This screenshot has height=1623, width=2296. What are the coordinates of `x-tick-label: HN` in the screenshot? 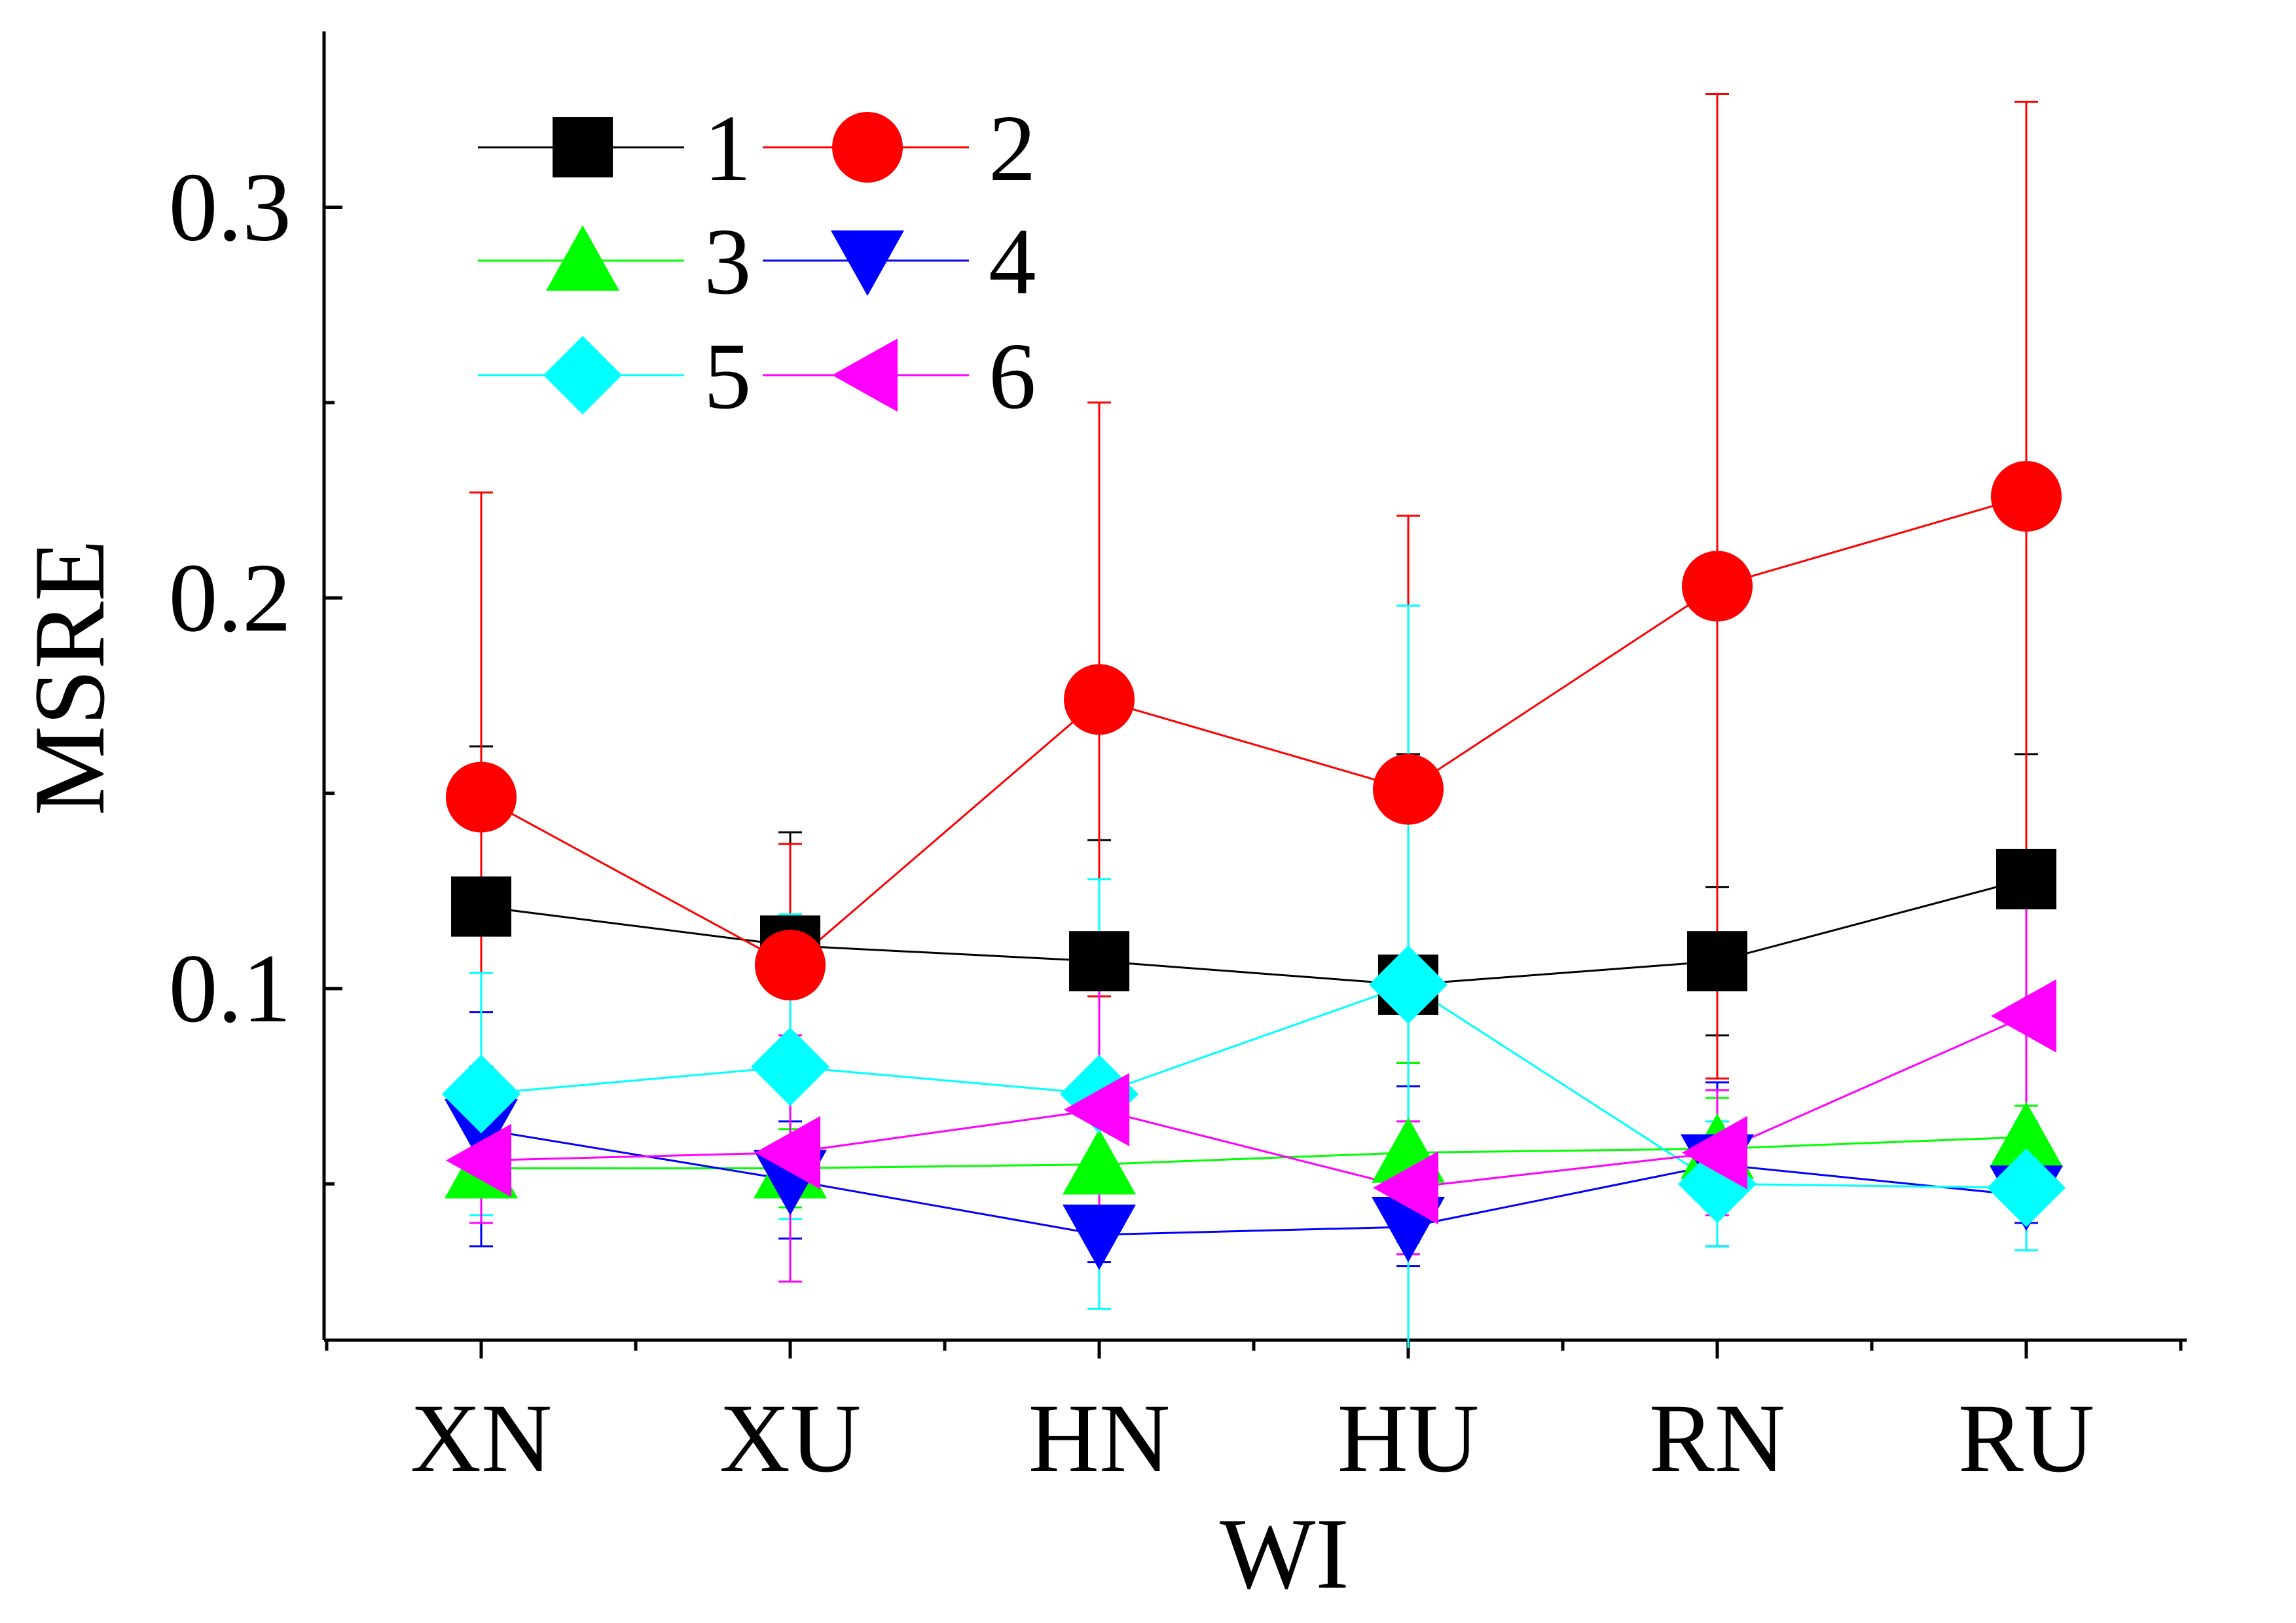 It's located at (1100, 1438).